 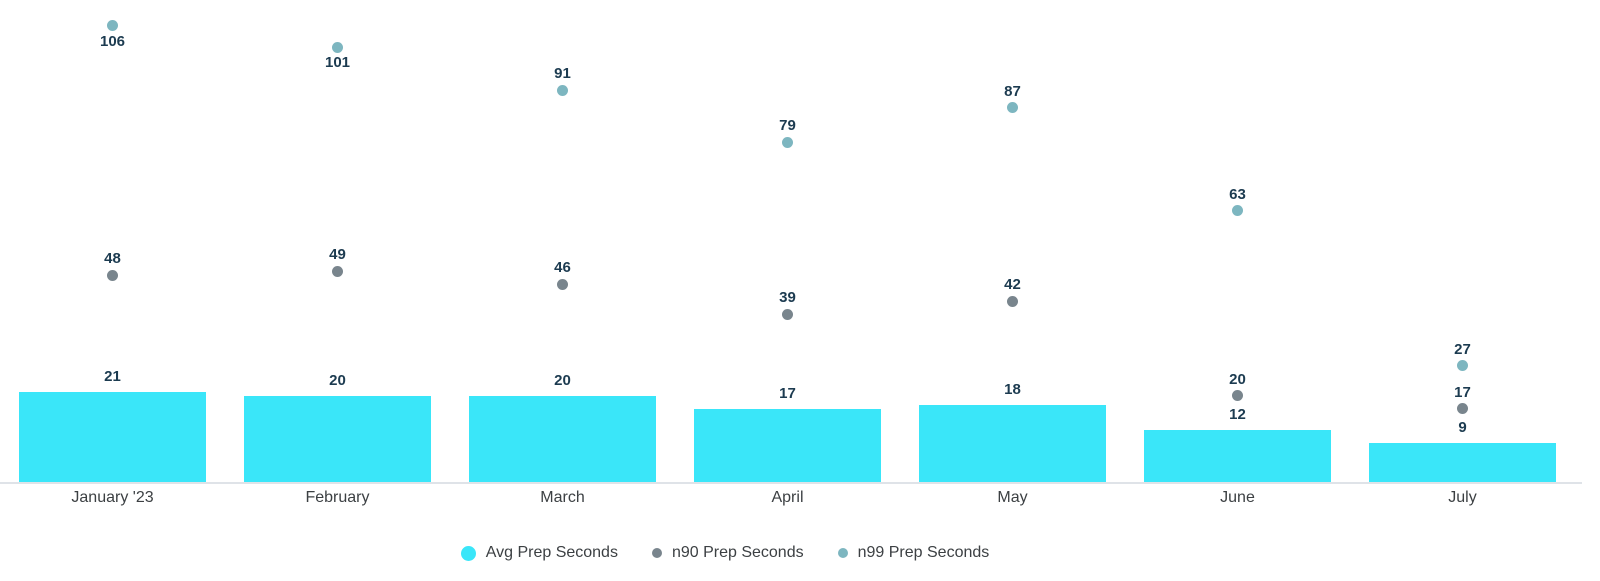 I want to click on n99-point-march, so click(x=562, y=90).